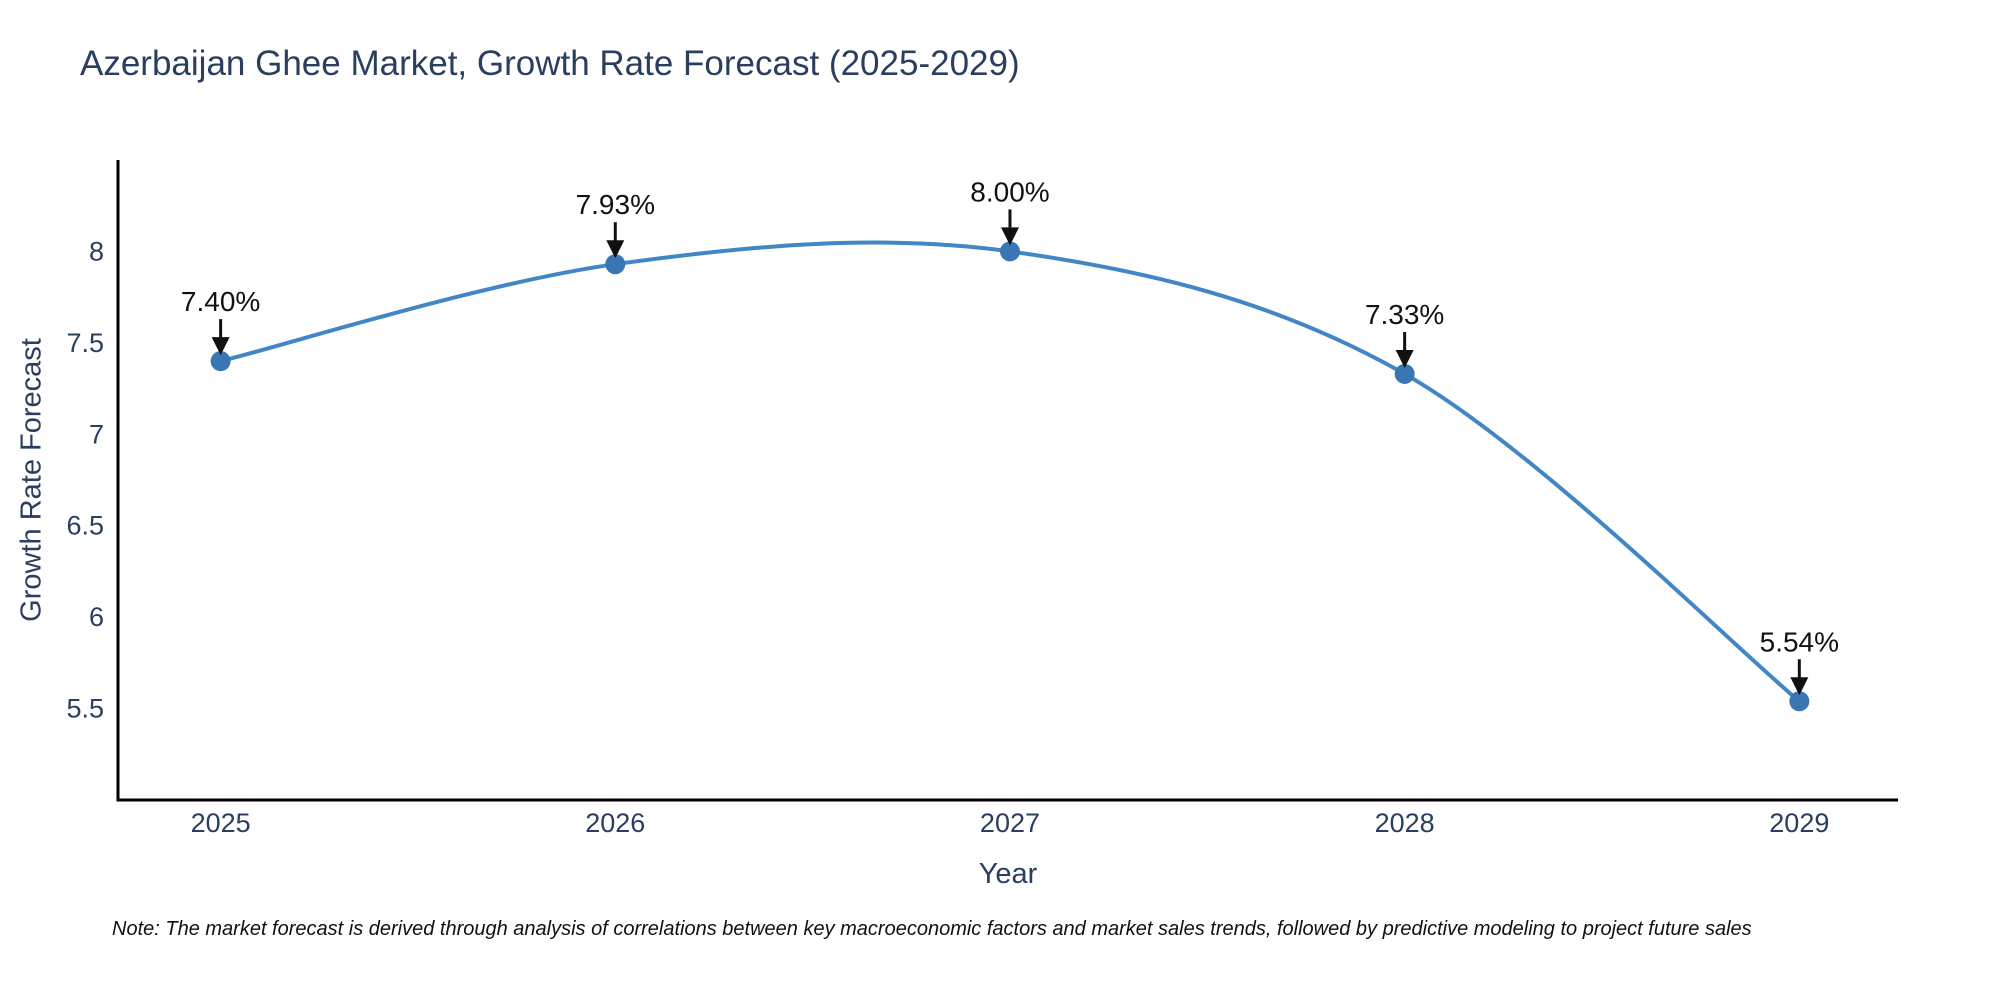  I want to click on y-tick-label: 7.5, so click(85, 343).